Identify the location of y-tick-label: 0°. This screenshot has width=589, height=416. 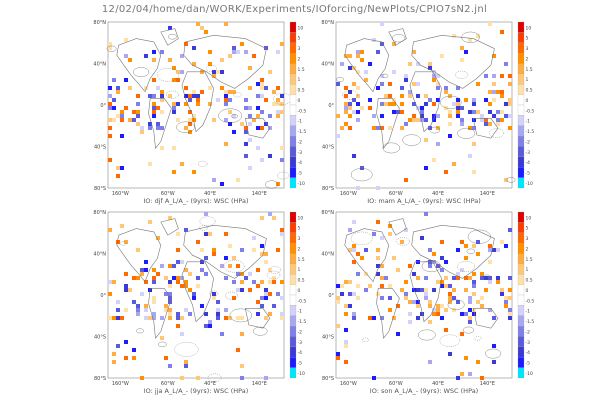
(331, 296).